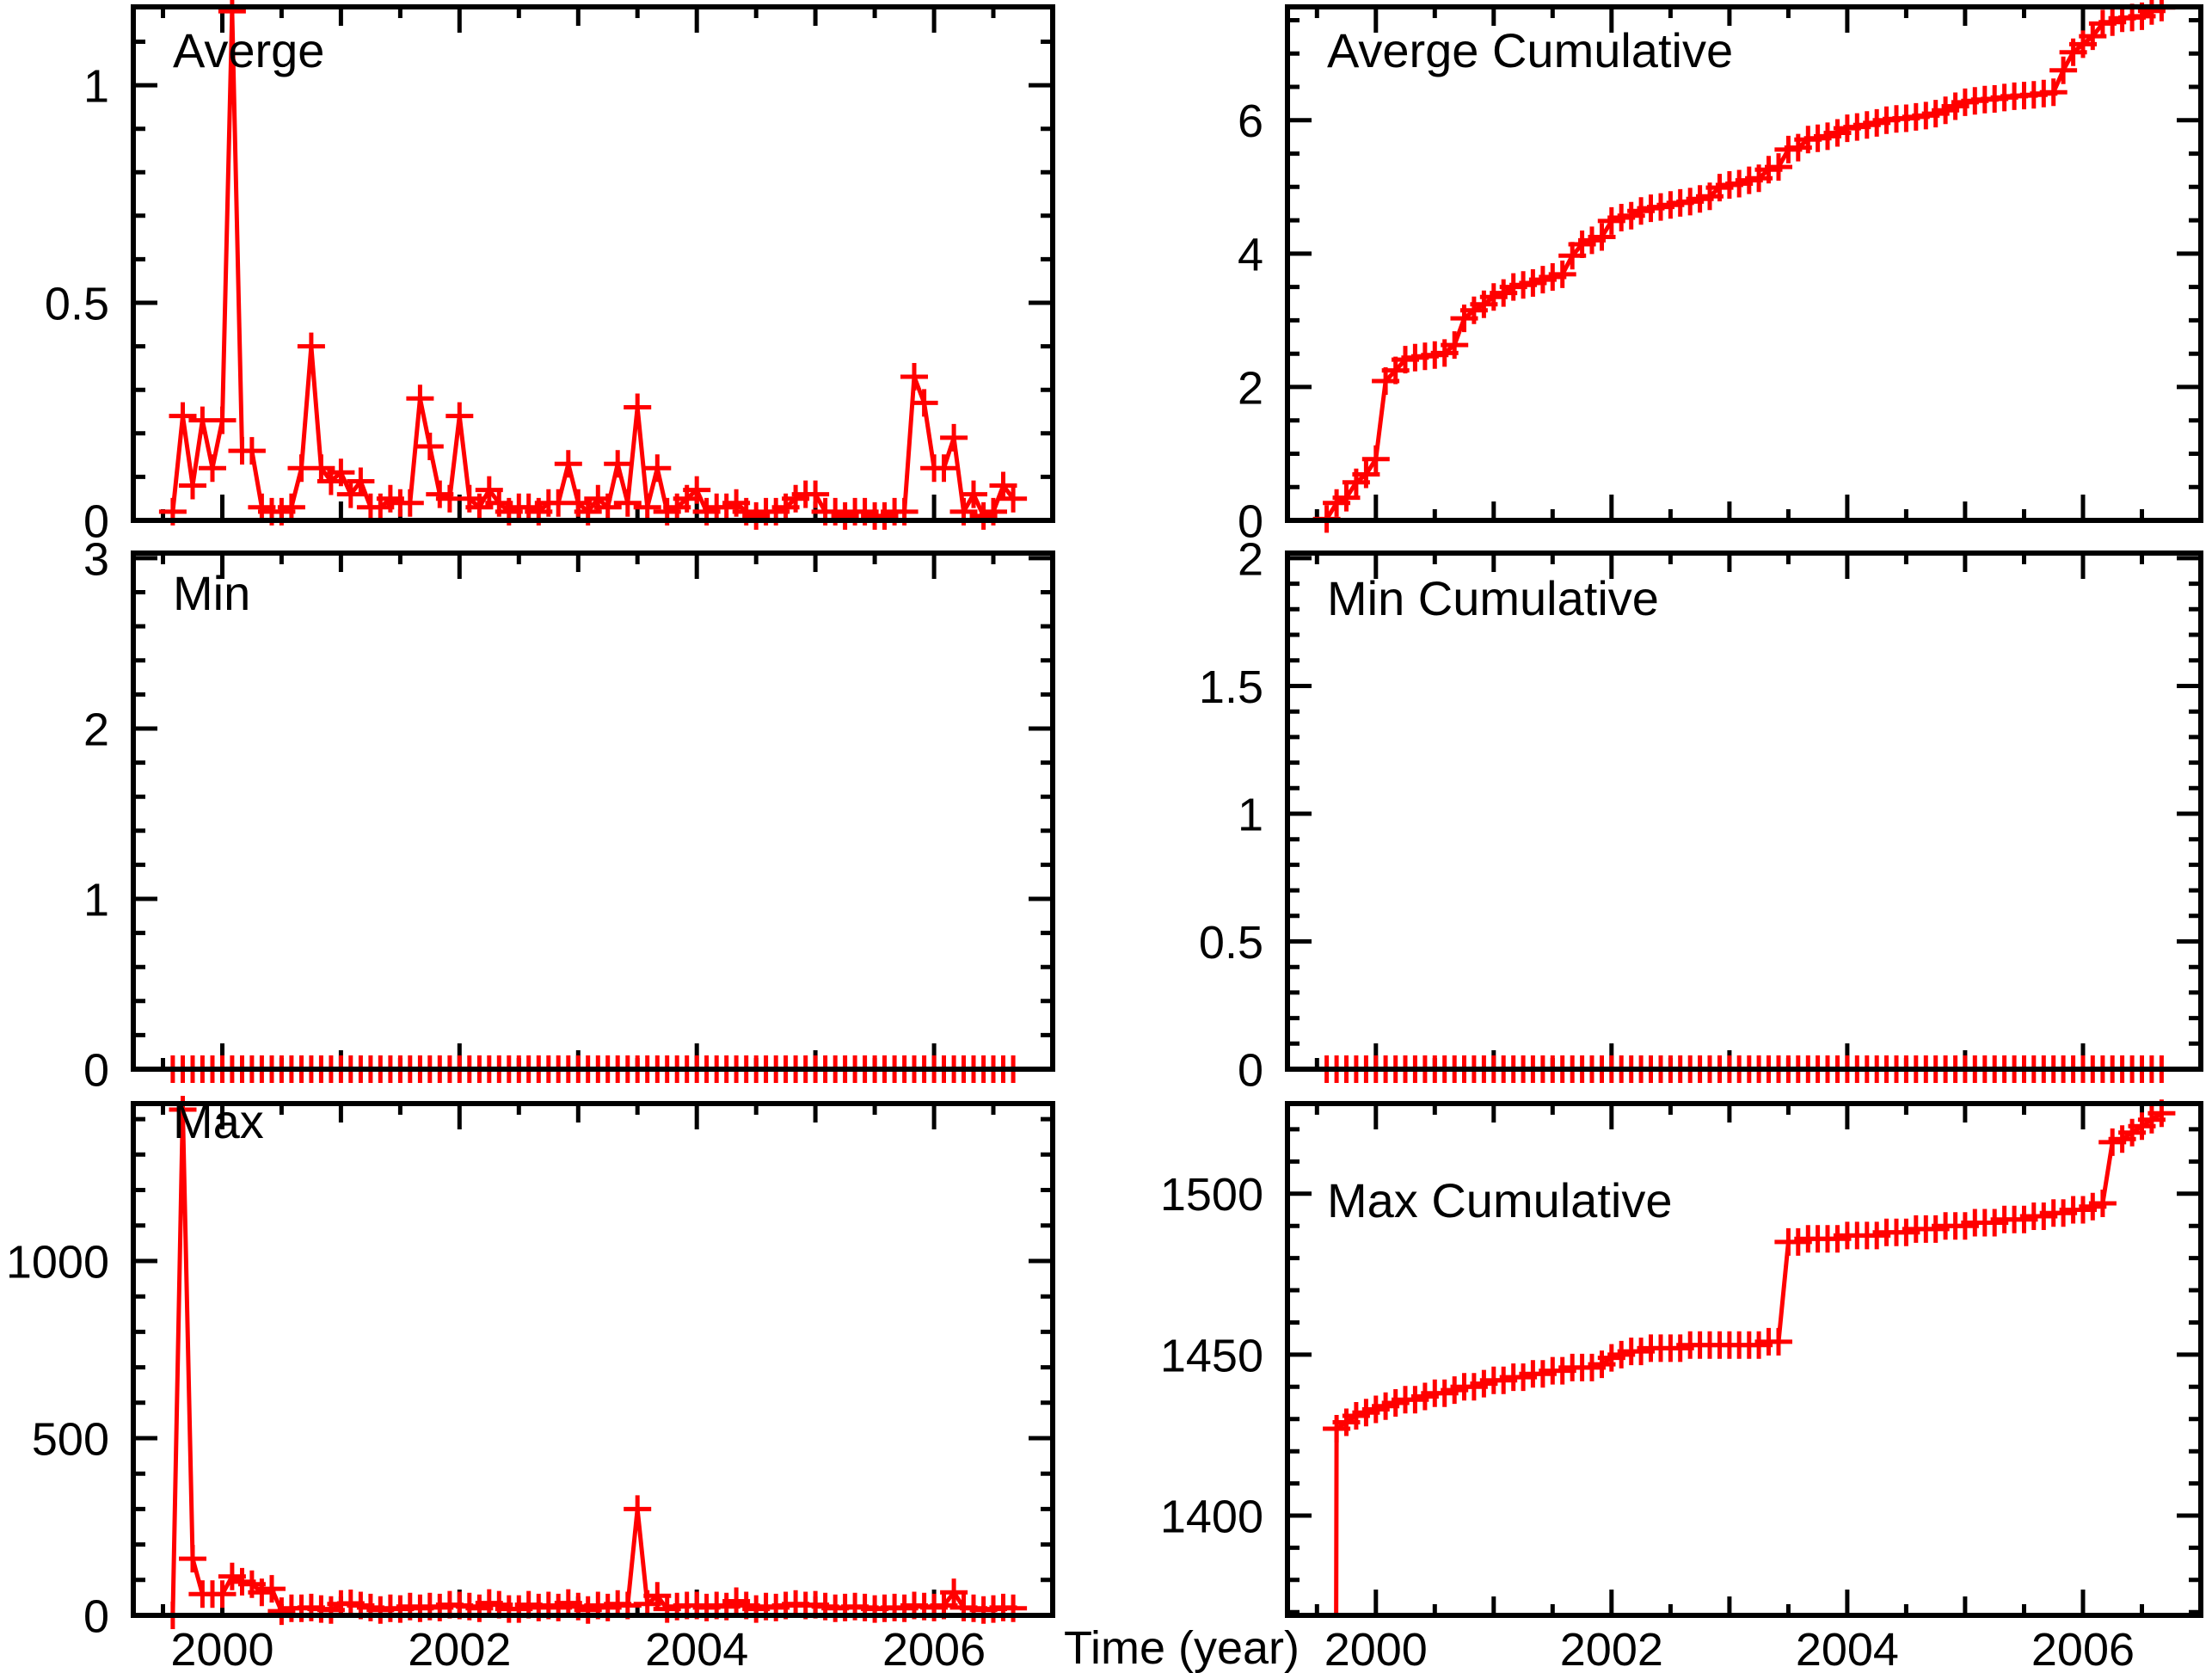 The width and height of the screenshot is (2212, 1673). What do you see at coordinates (1250, 121) in the screenshot?
I see `y-tick-label: 6` at bounding box center [1250, 121].